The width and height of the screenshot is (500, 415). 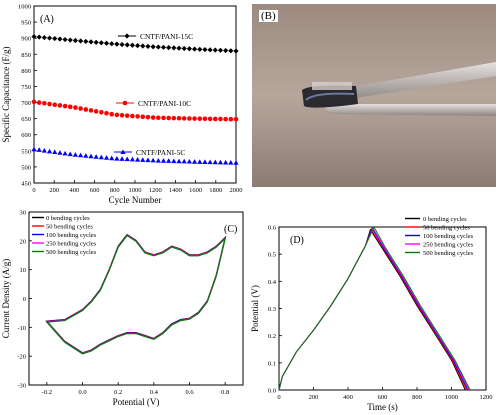 I want to click on x-tick-label: 0.2, so click(x=118, y=392).